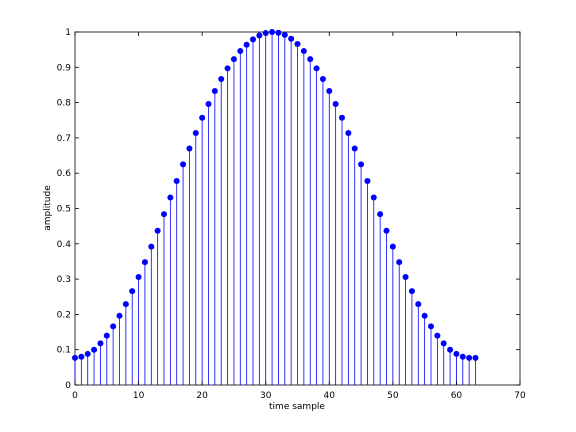 Image resolution: width=576 pixels, height=432 pixels. What do you see at coordinates (64, 174) in the screenshot?
I see `y-tick-label: 0.6` at bounding box center [64, 174].